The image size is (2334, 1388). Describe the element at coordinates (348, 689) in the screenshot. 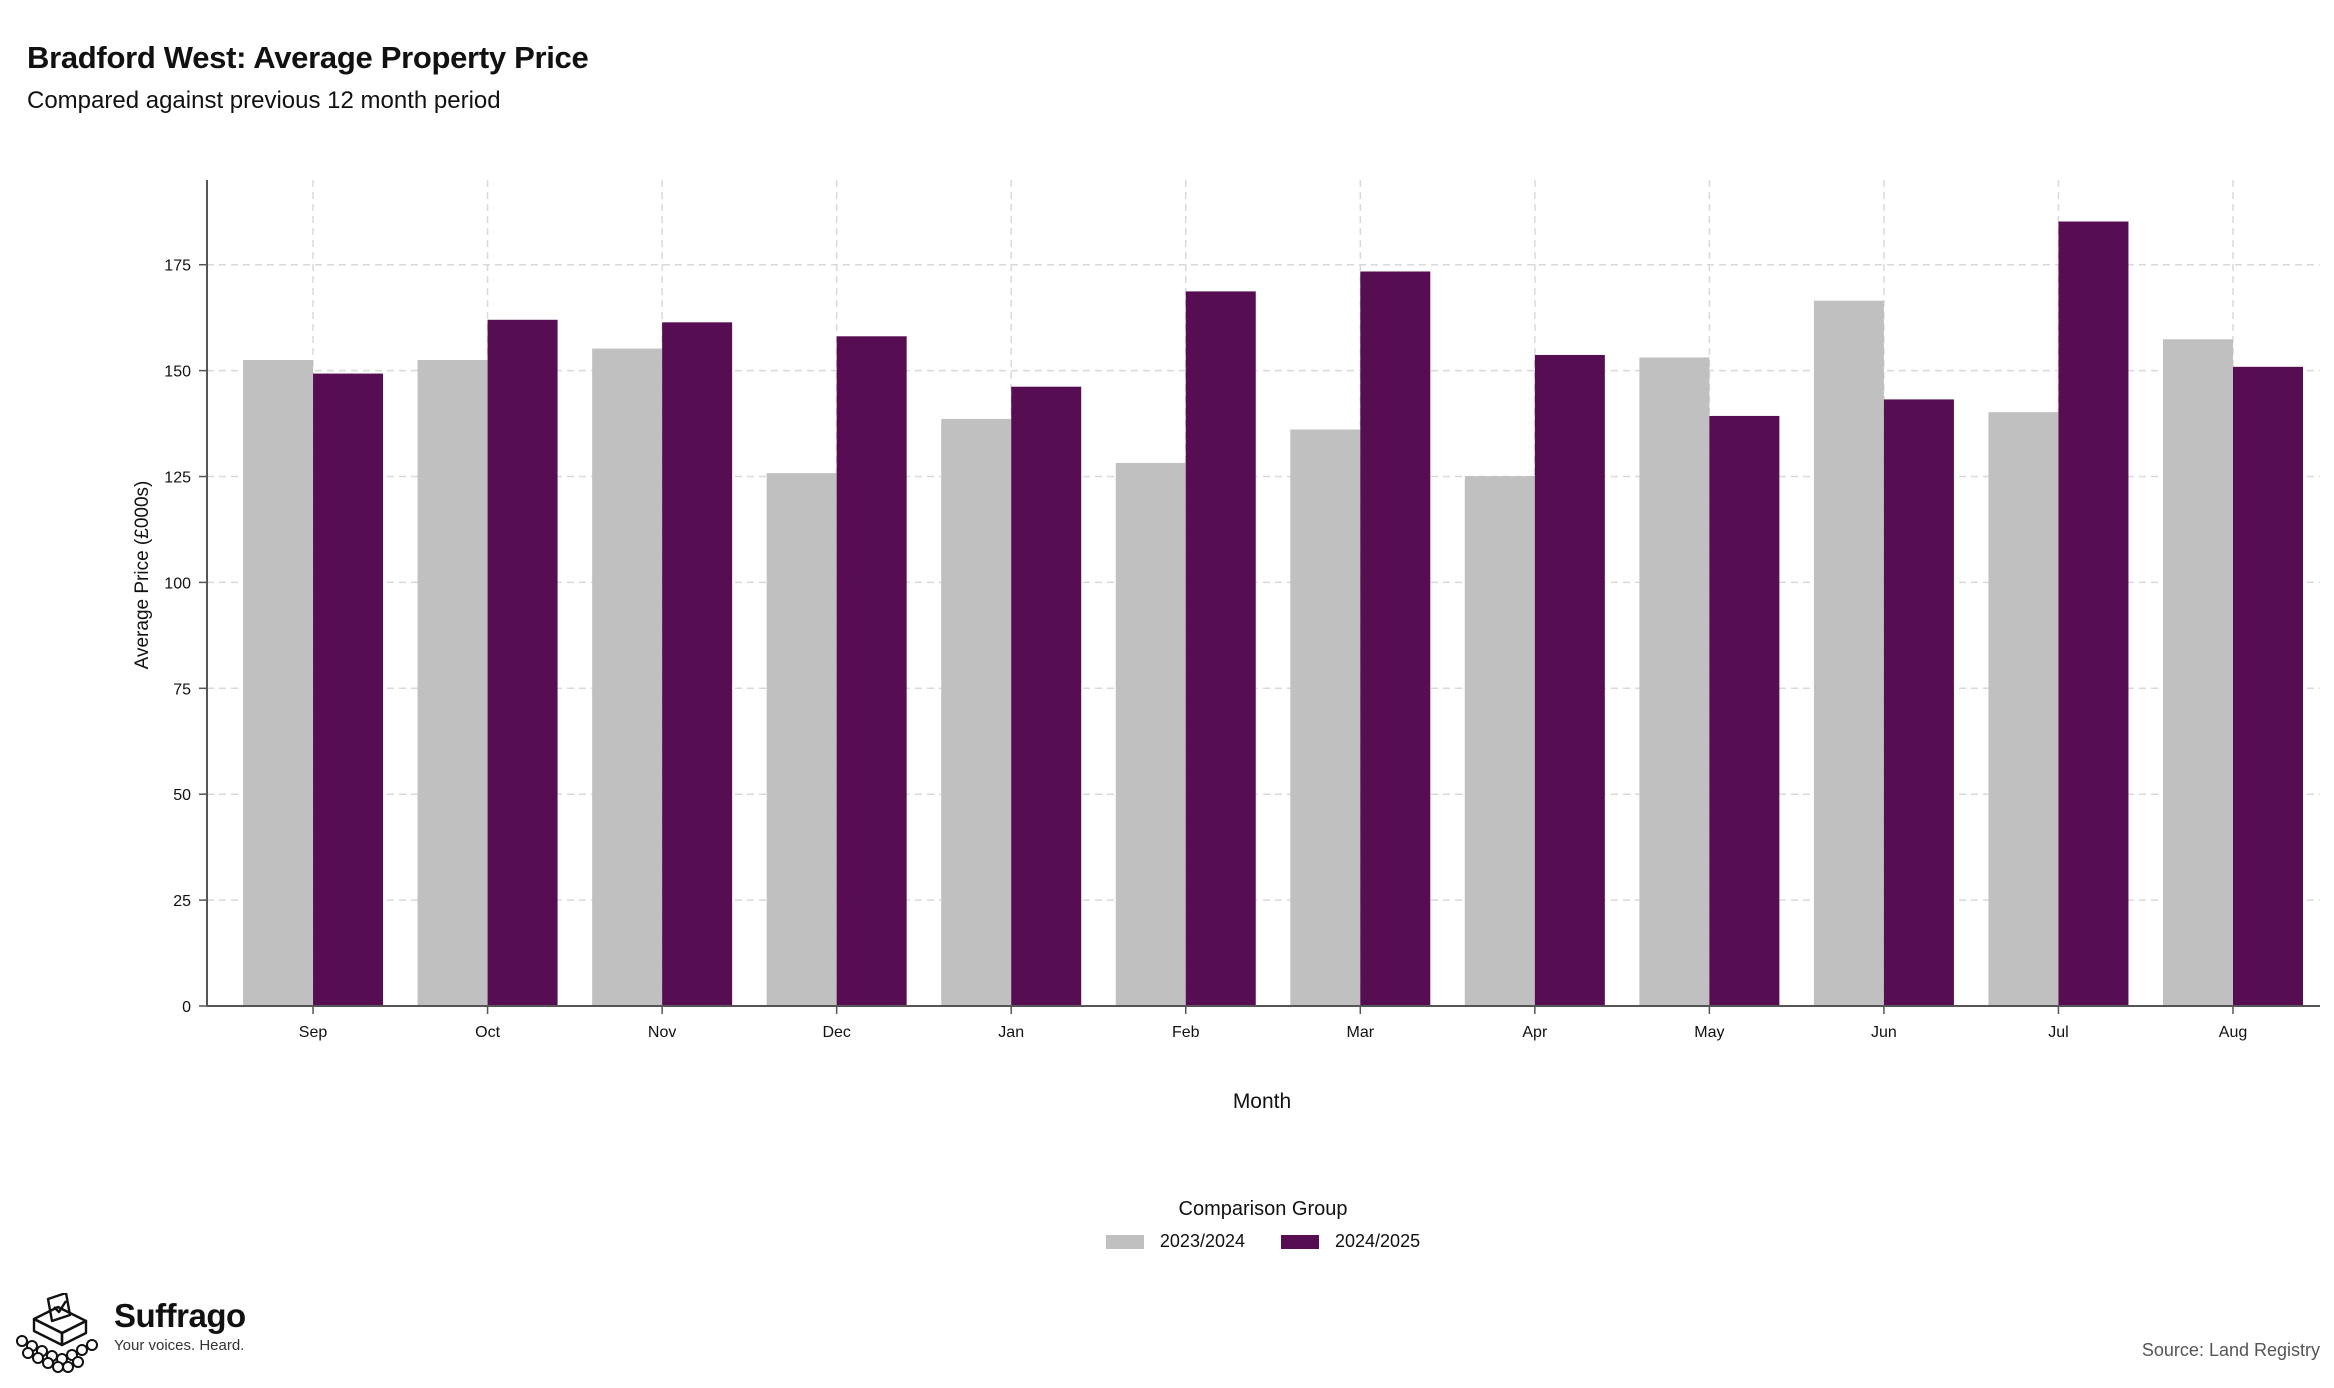

I see `bar-2024-2025-sep` at that location.